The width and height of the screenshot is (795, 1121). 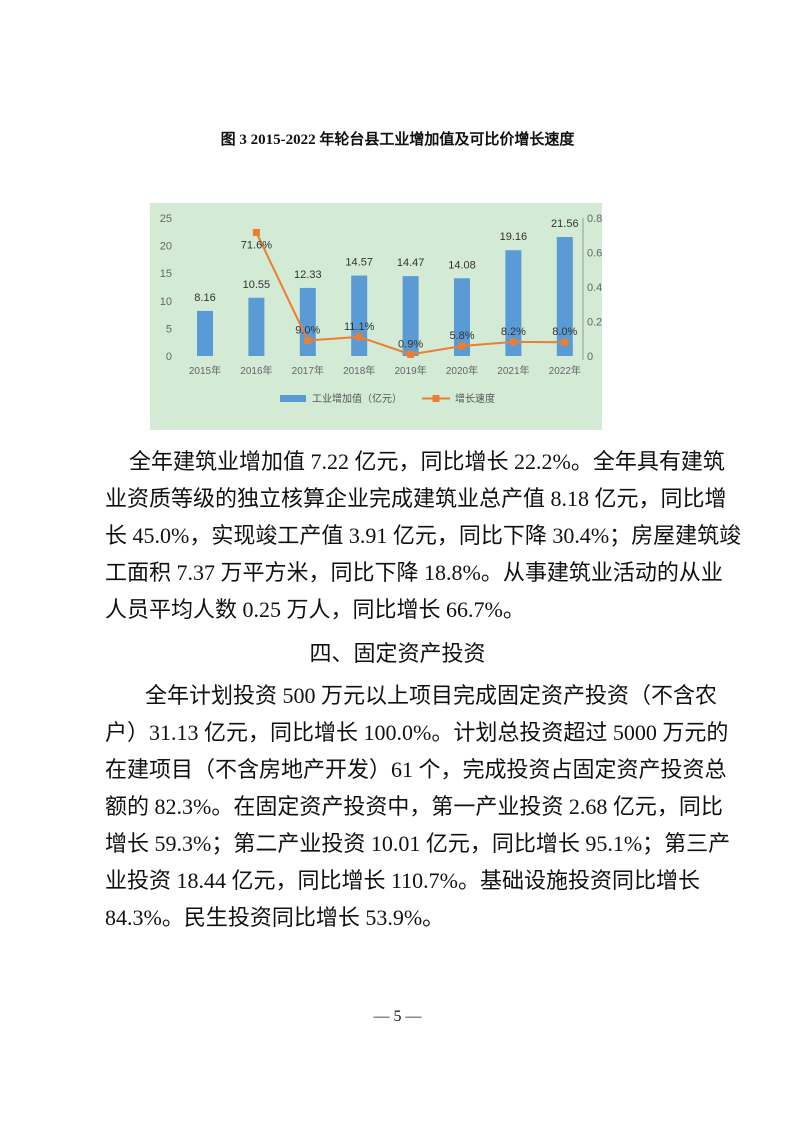 What do you see at coordinates (410, 344) in the screenshot?
I see `growth-data-label: 0.9%` at bounding box center [410, 344].